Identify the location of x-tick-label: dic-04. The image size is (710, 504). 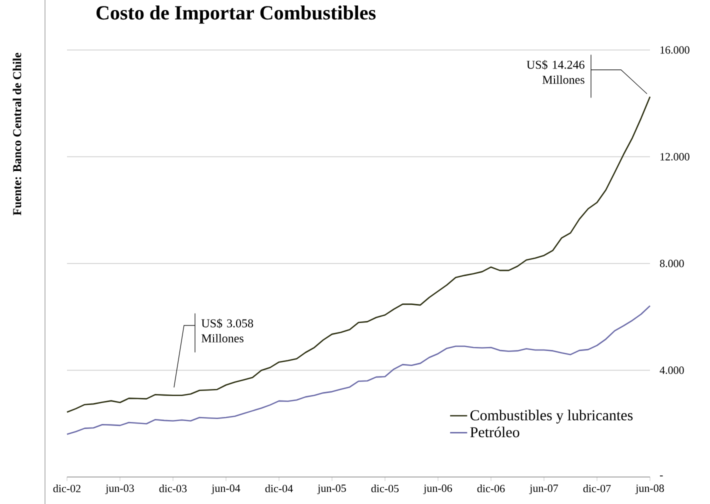
(279, 488).